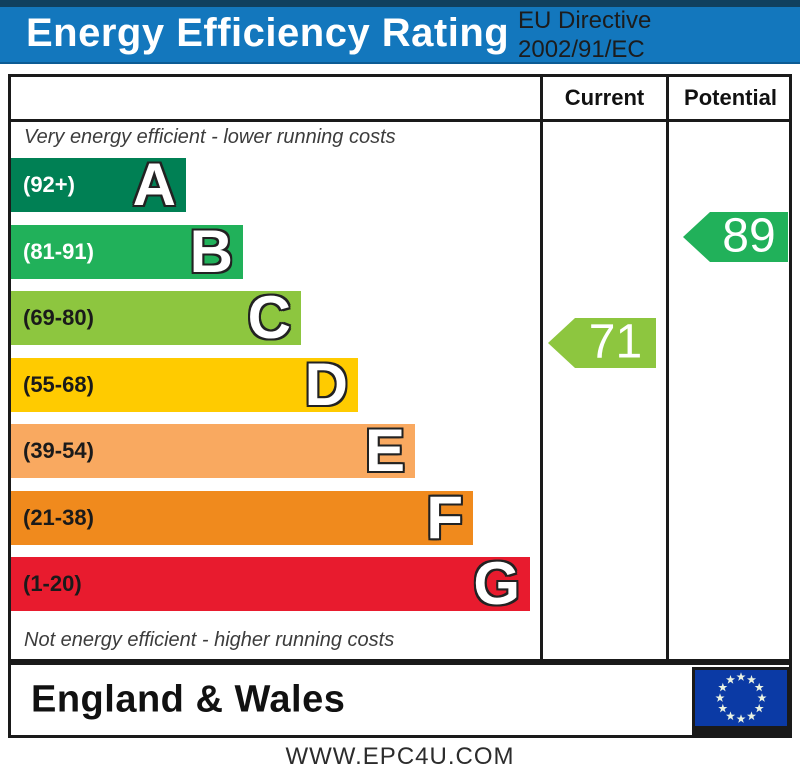  I want to click on current-arrow-icon, so click(602, 343).